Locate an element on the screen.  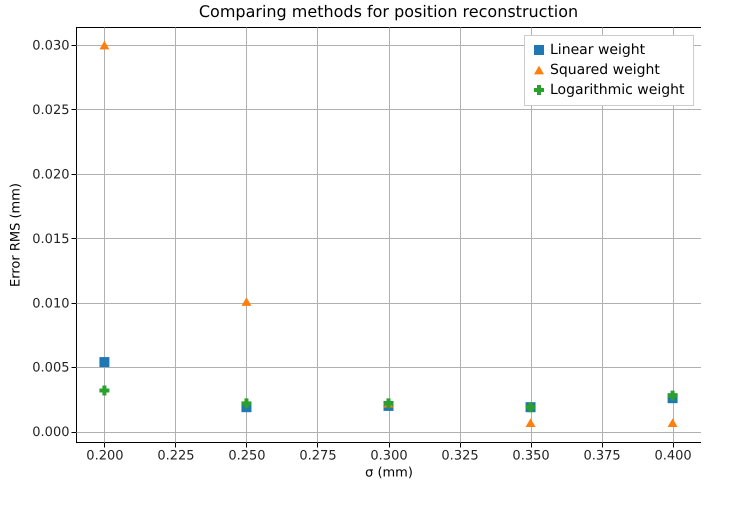
x-tick-label: 0.275 is located at coordinates (318, 456).